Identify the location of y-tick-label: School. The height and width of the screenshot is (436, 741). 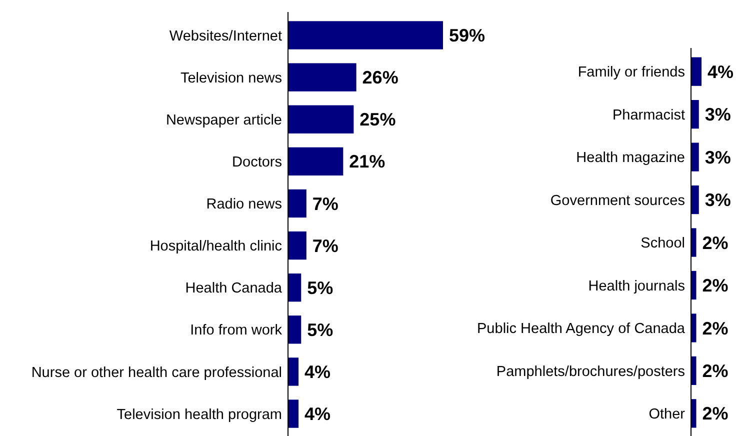
(662, 244).